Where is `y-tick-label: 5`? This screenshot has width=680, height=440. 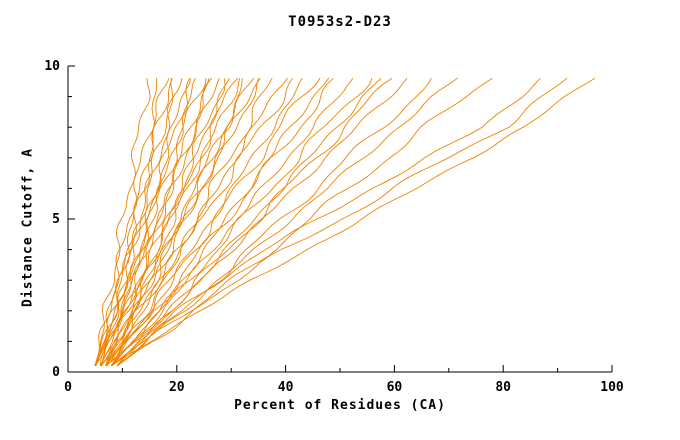
y-tick-label: 5 is located at coordinates (56, 219).